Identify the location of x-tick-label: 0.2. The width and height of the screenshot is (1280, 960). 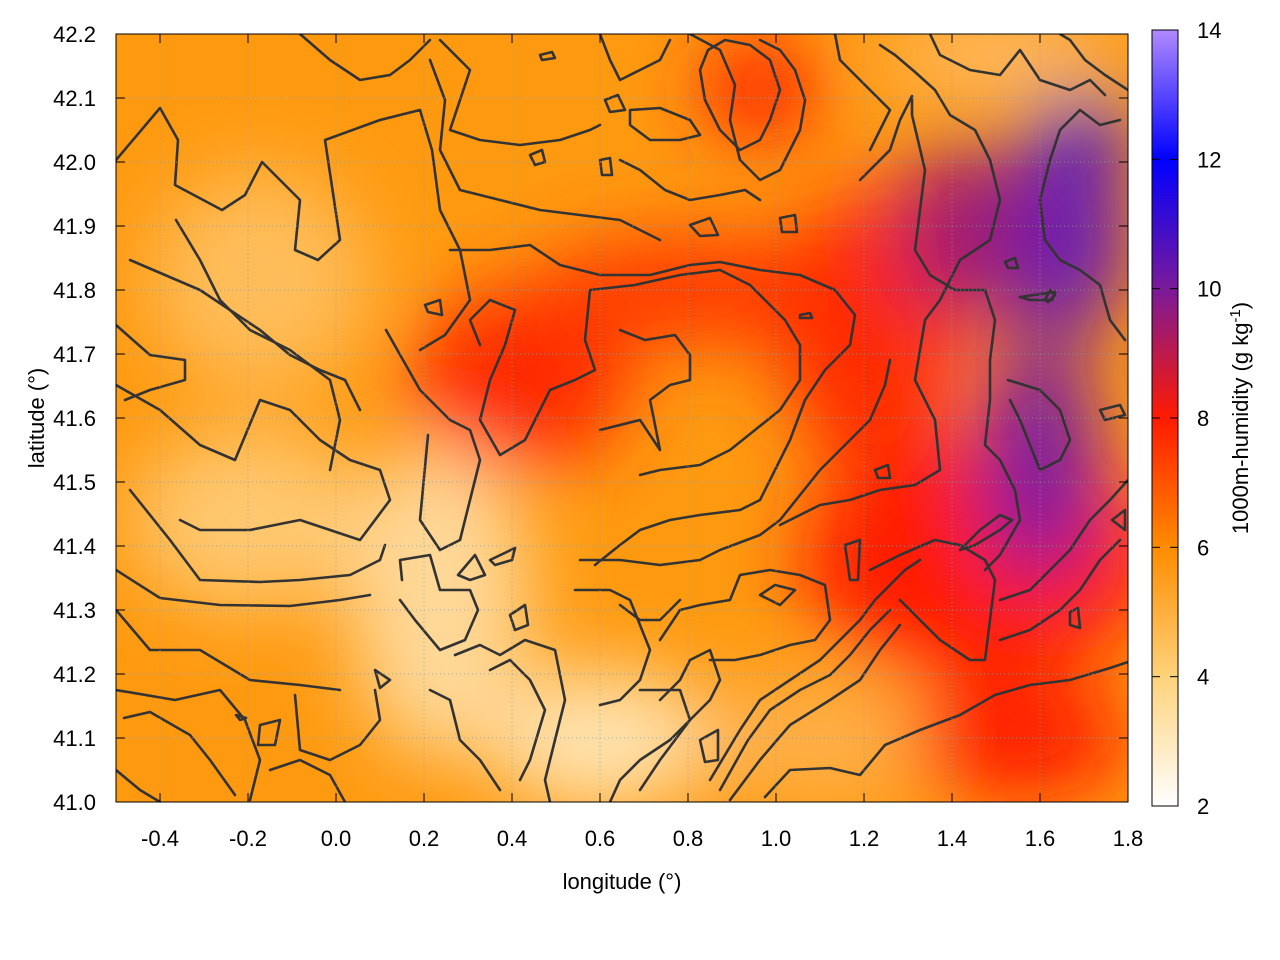
(424, 838).